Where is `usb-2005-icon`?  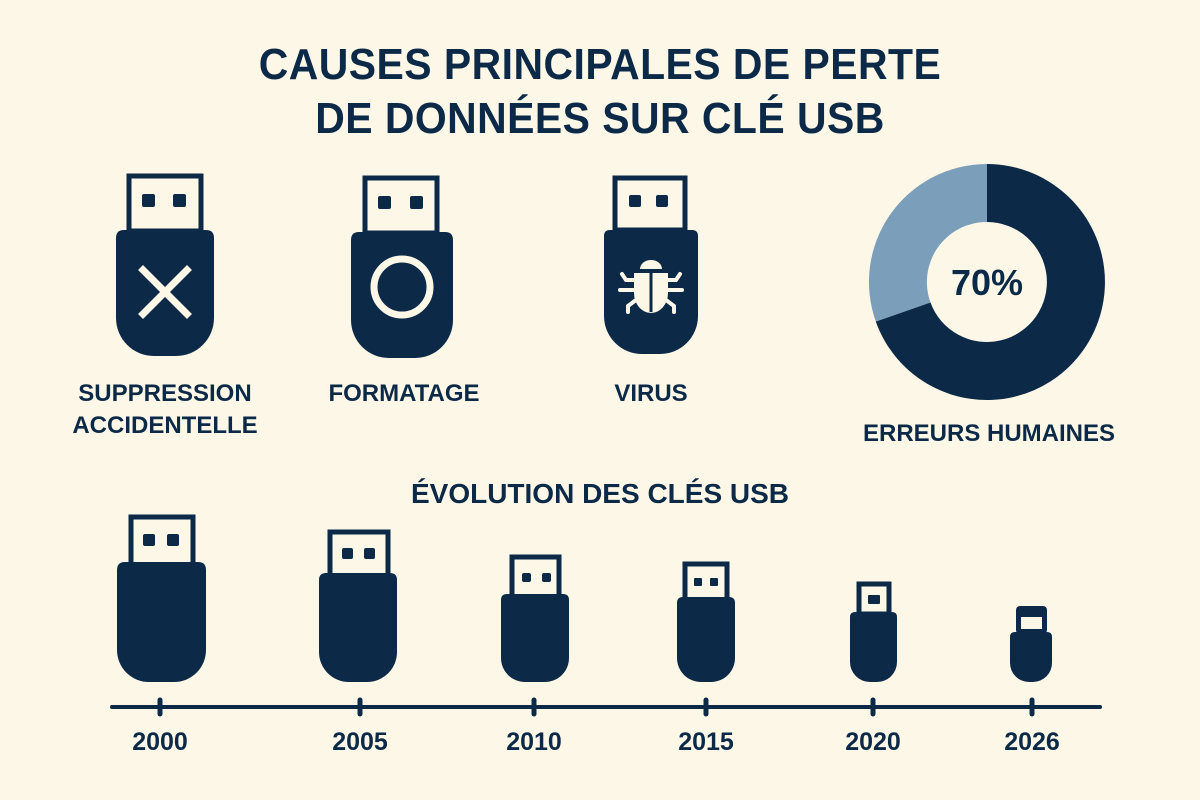
usb-2005-icon is located at coordinates (358, 605).